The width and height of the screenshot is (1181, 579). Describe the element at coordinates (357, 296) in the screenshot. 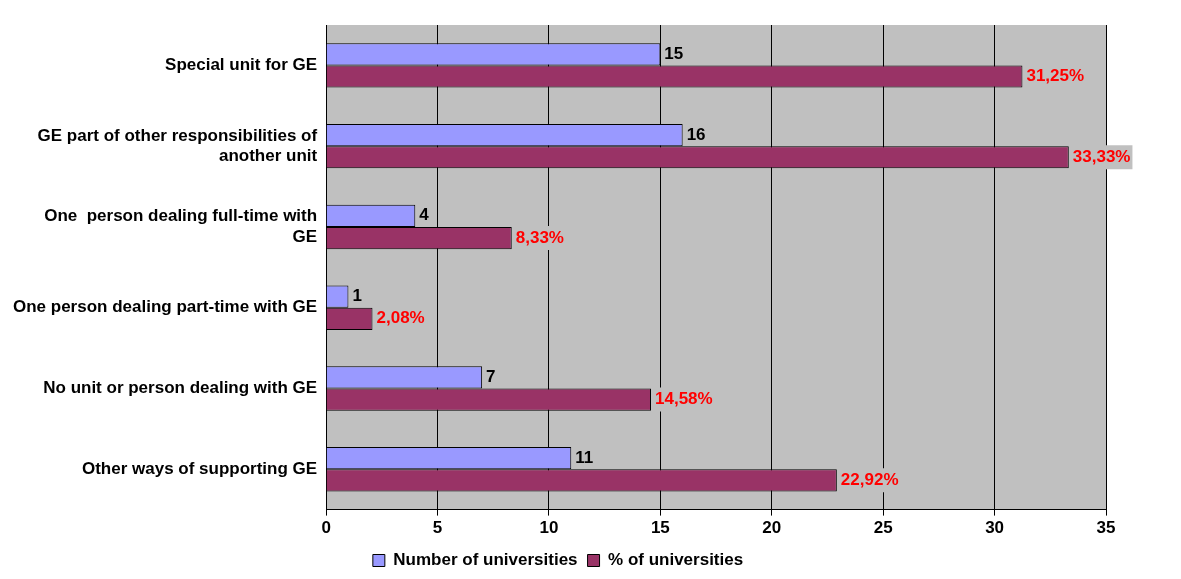

I see `data-label: 1` at that location.